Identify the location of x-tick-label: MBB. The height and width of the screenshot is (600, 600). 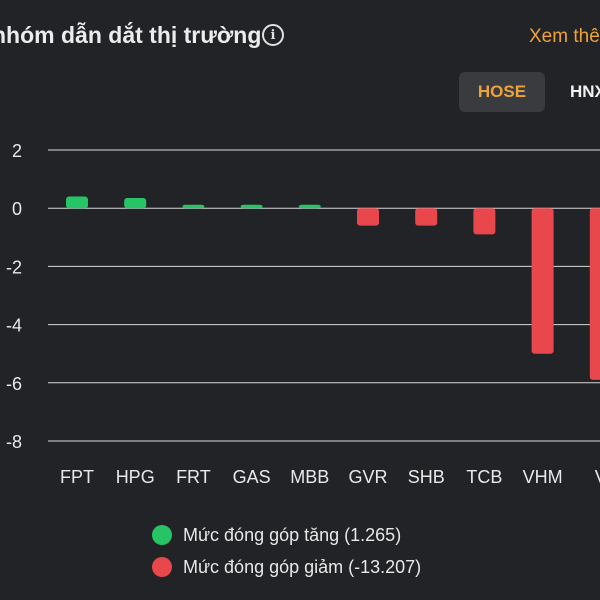
(309, 477).